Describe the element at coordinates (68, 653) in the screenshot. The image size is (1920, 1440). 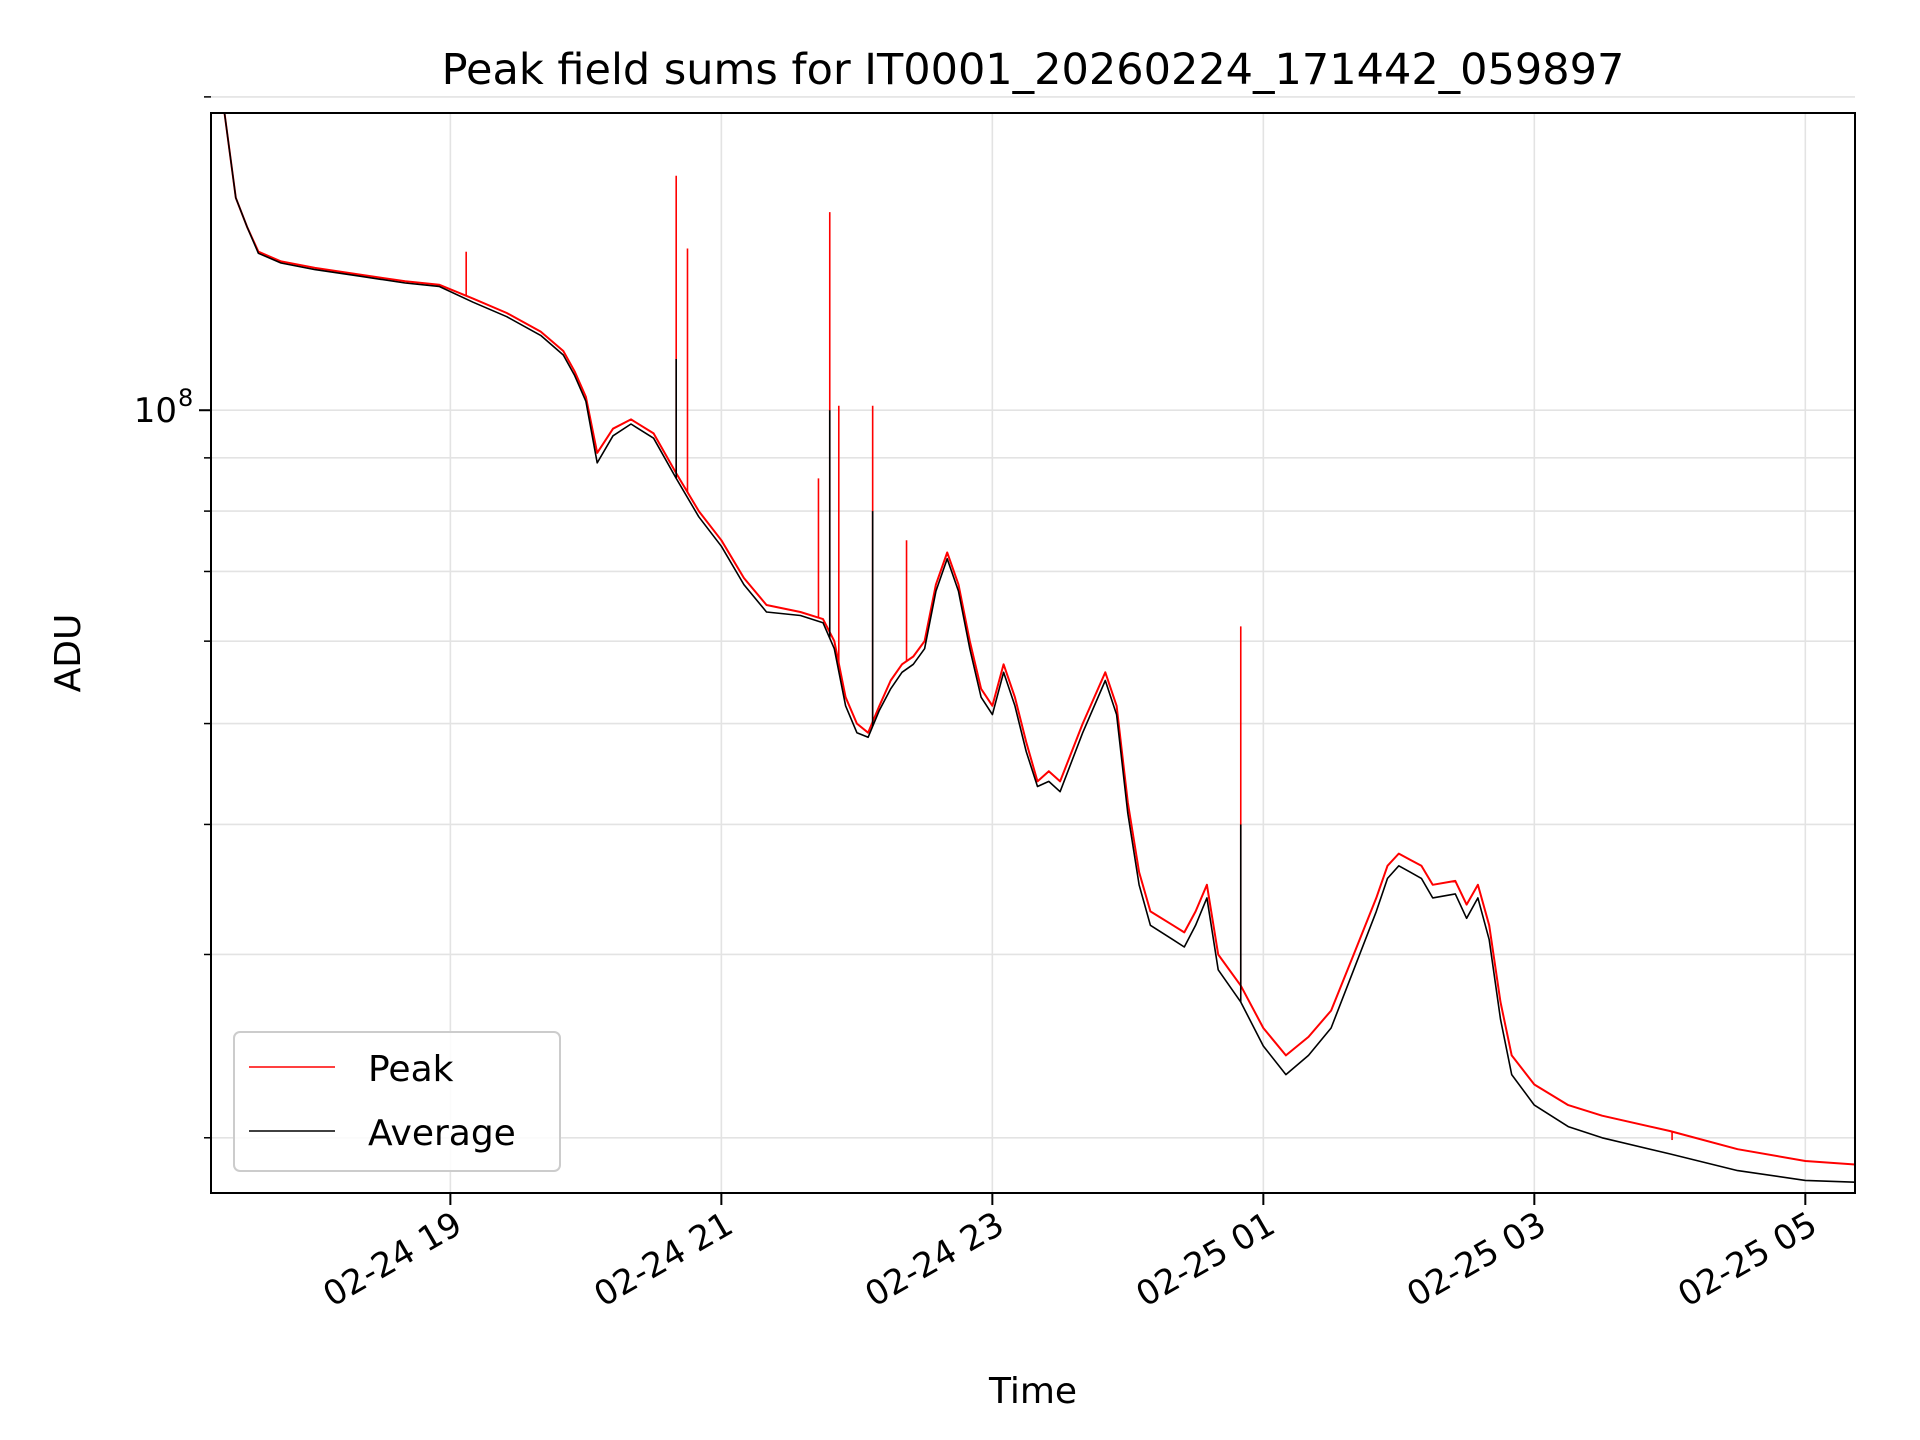
I see `y-axis-label: ADU` at that location.